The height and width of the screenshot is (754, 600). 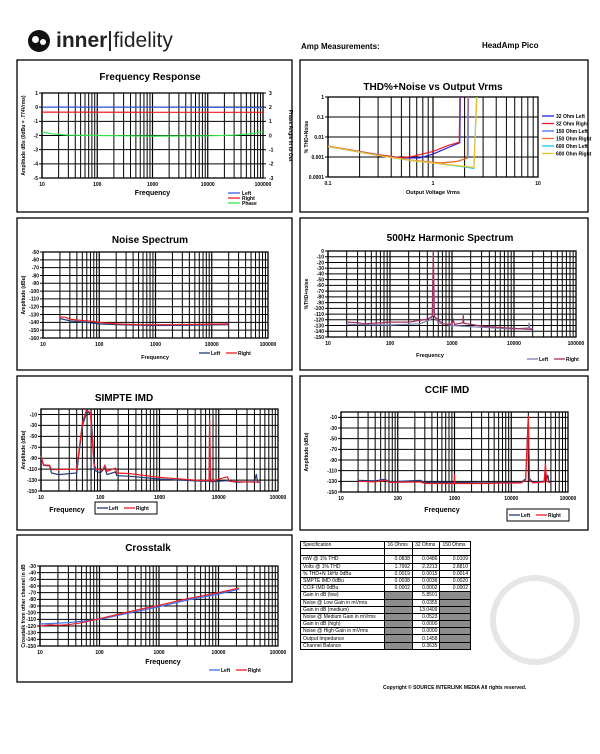 What do you see at coordinates (36, 108) in the screenshot?
I see `y-tick-label: 0` at bounding box center [36, 108].